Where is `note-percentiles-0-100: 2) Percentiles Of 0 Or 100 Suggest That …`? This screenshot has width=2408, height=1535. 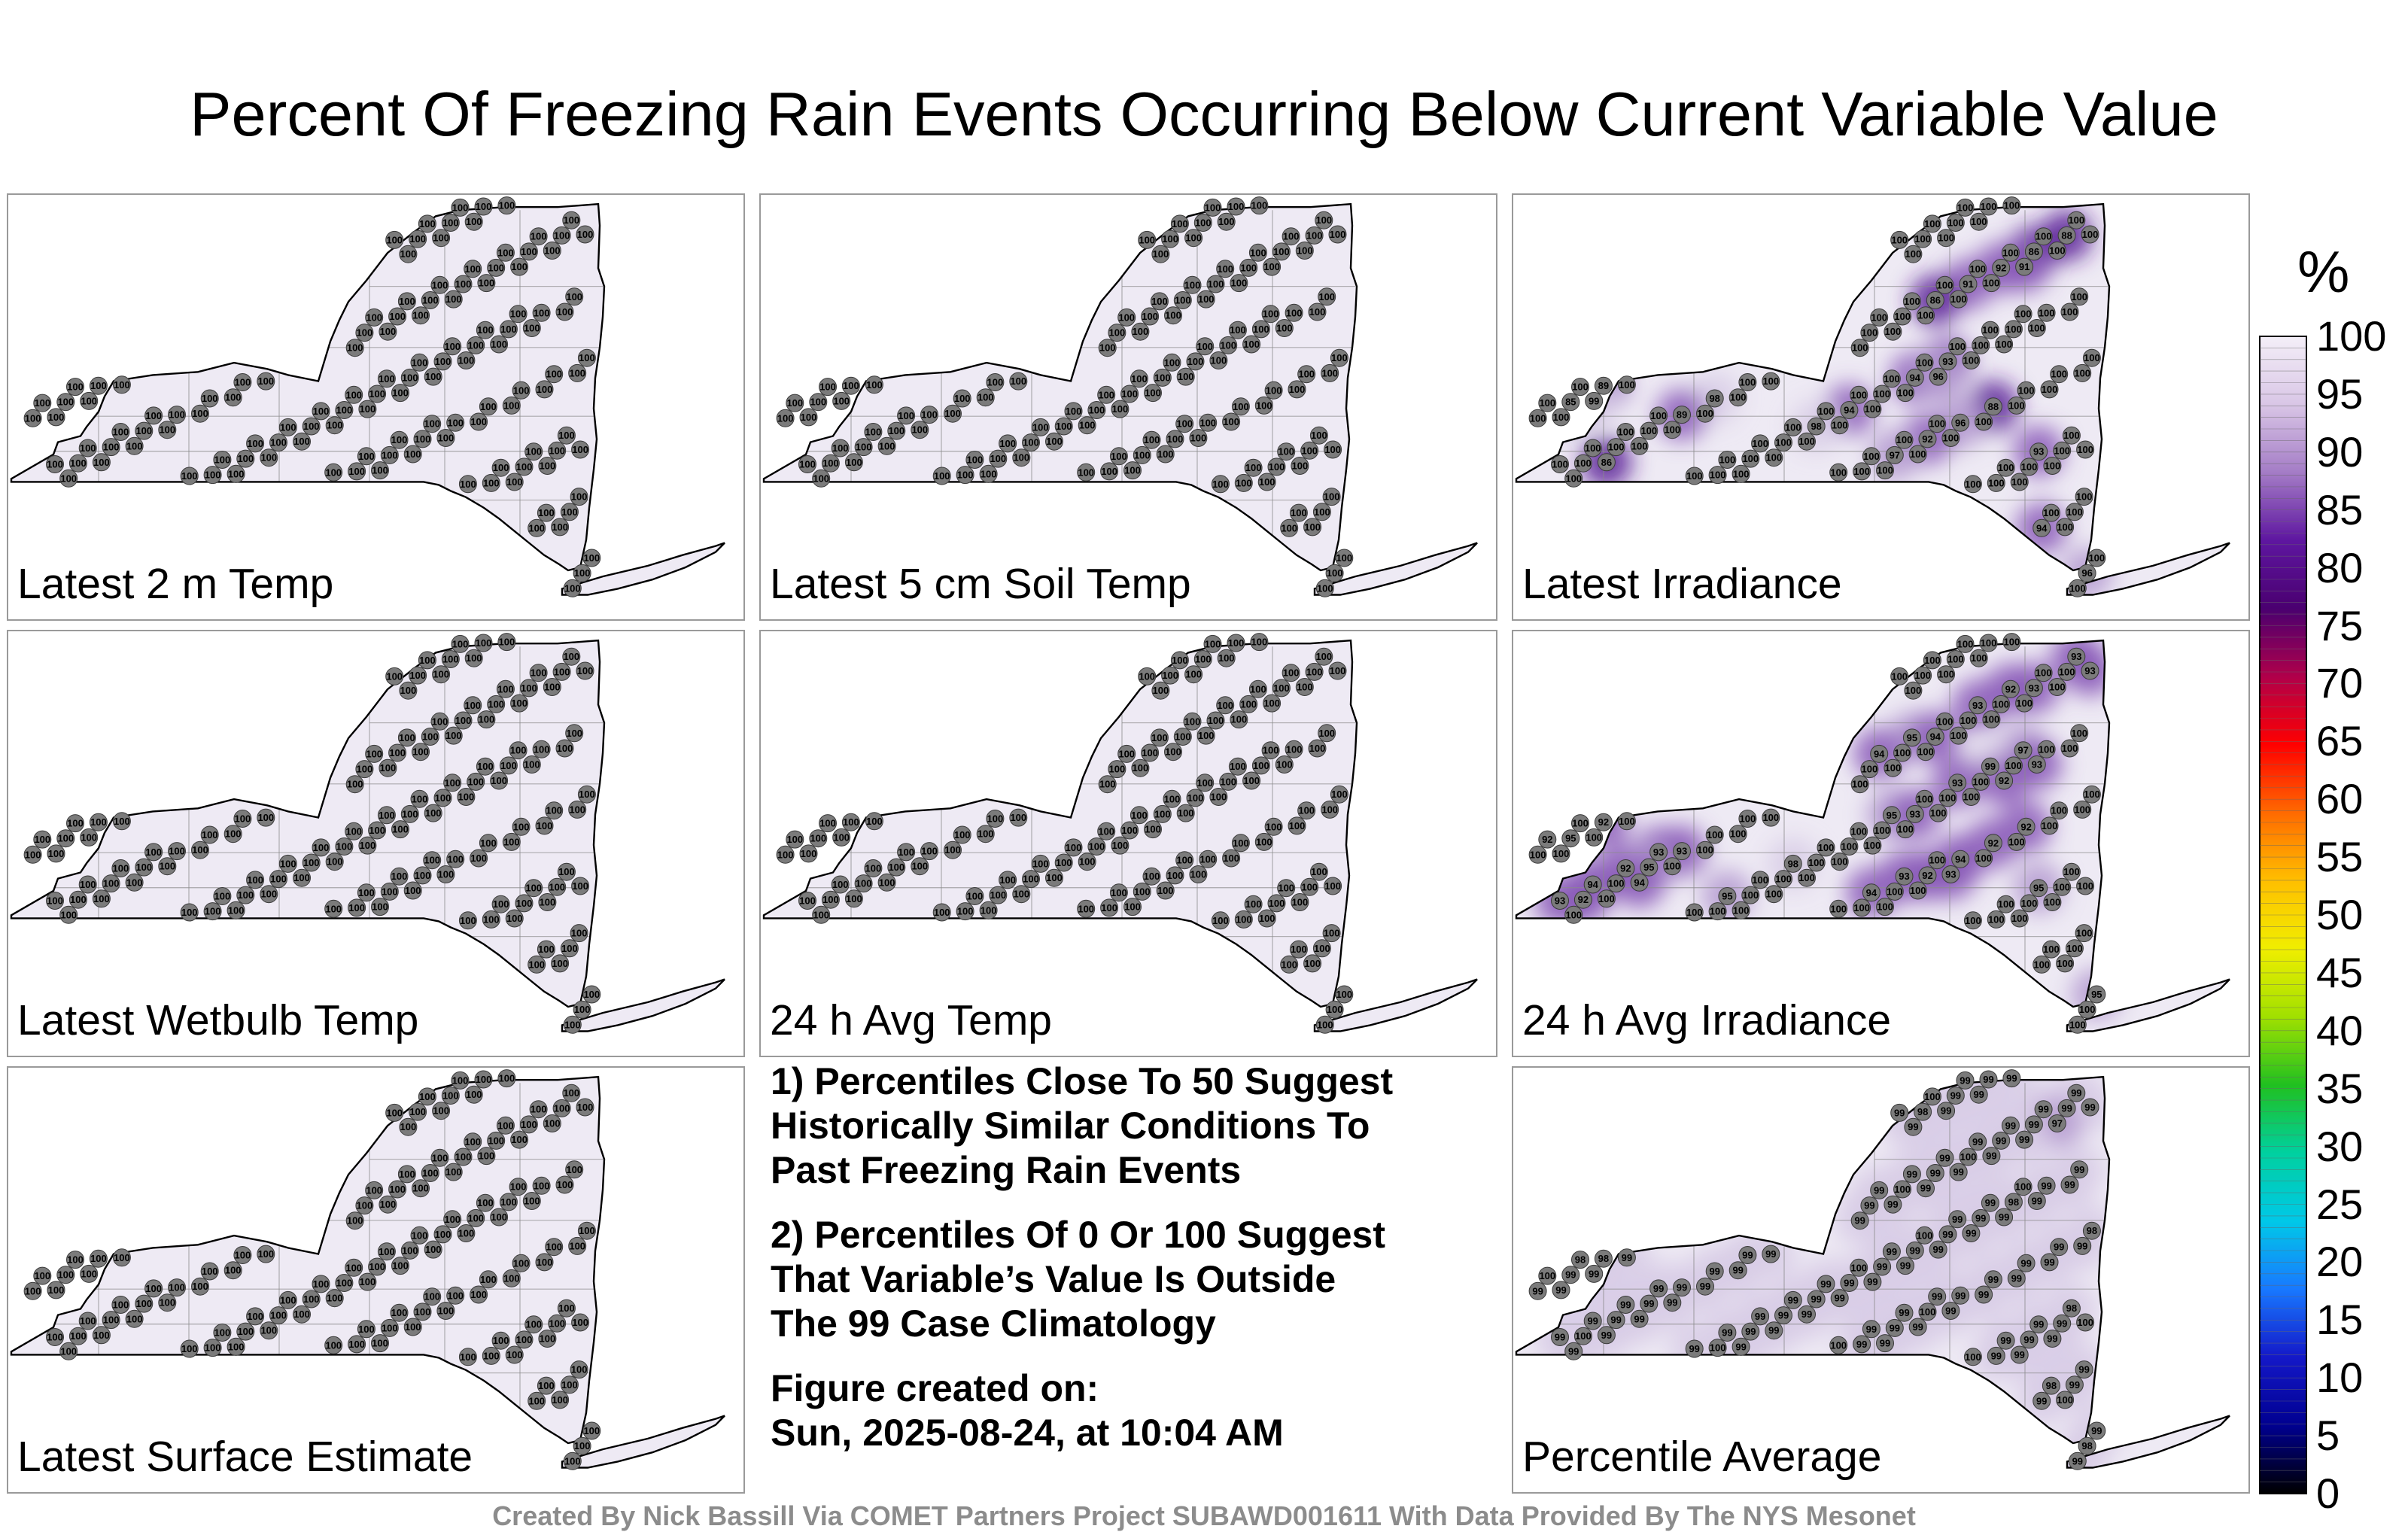
note-percentiles-0-100: 2) Percentiles Of 0 Or 100 Suggest That … is located at coordinates (1078, 1279).